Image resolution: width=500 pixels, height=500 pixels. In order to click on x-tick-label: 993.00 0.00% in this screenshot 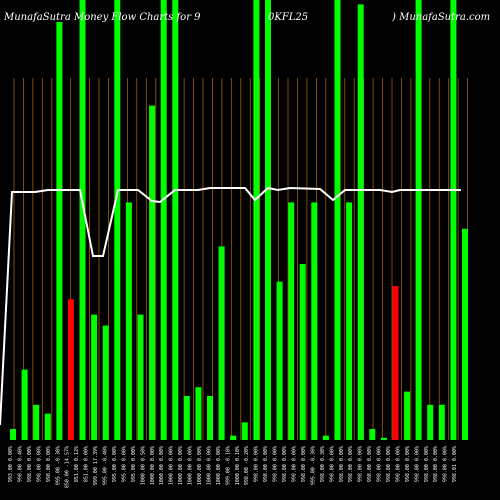, I will do `click(11, 464)`.